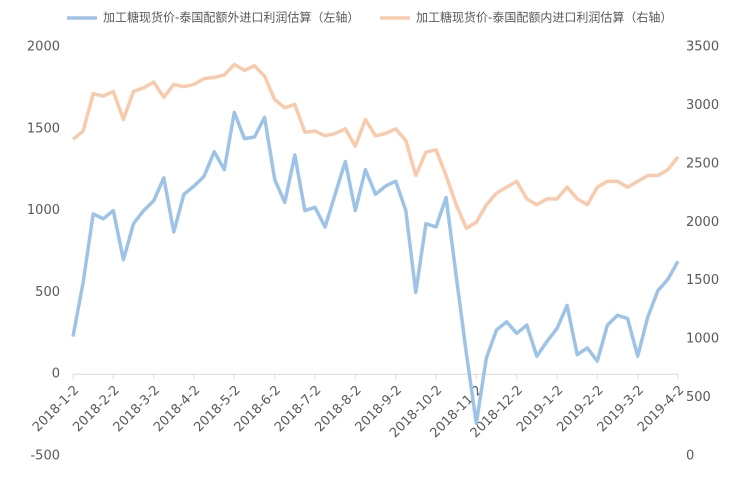 The height and width of the screenshot is (488, 742). What do you see at coordinates (45, 456) in the screenshot?
I see `y-tick-label: -500` at bounding box center [45, 456].